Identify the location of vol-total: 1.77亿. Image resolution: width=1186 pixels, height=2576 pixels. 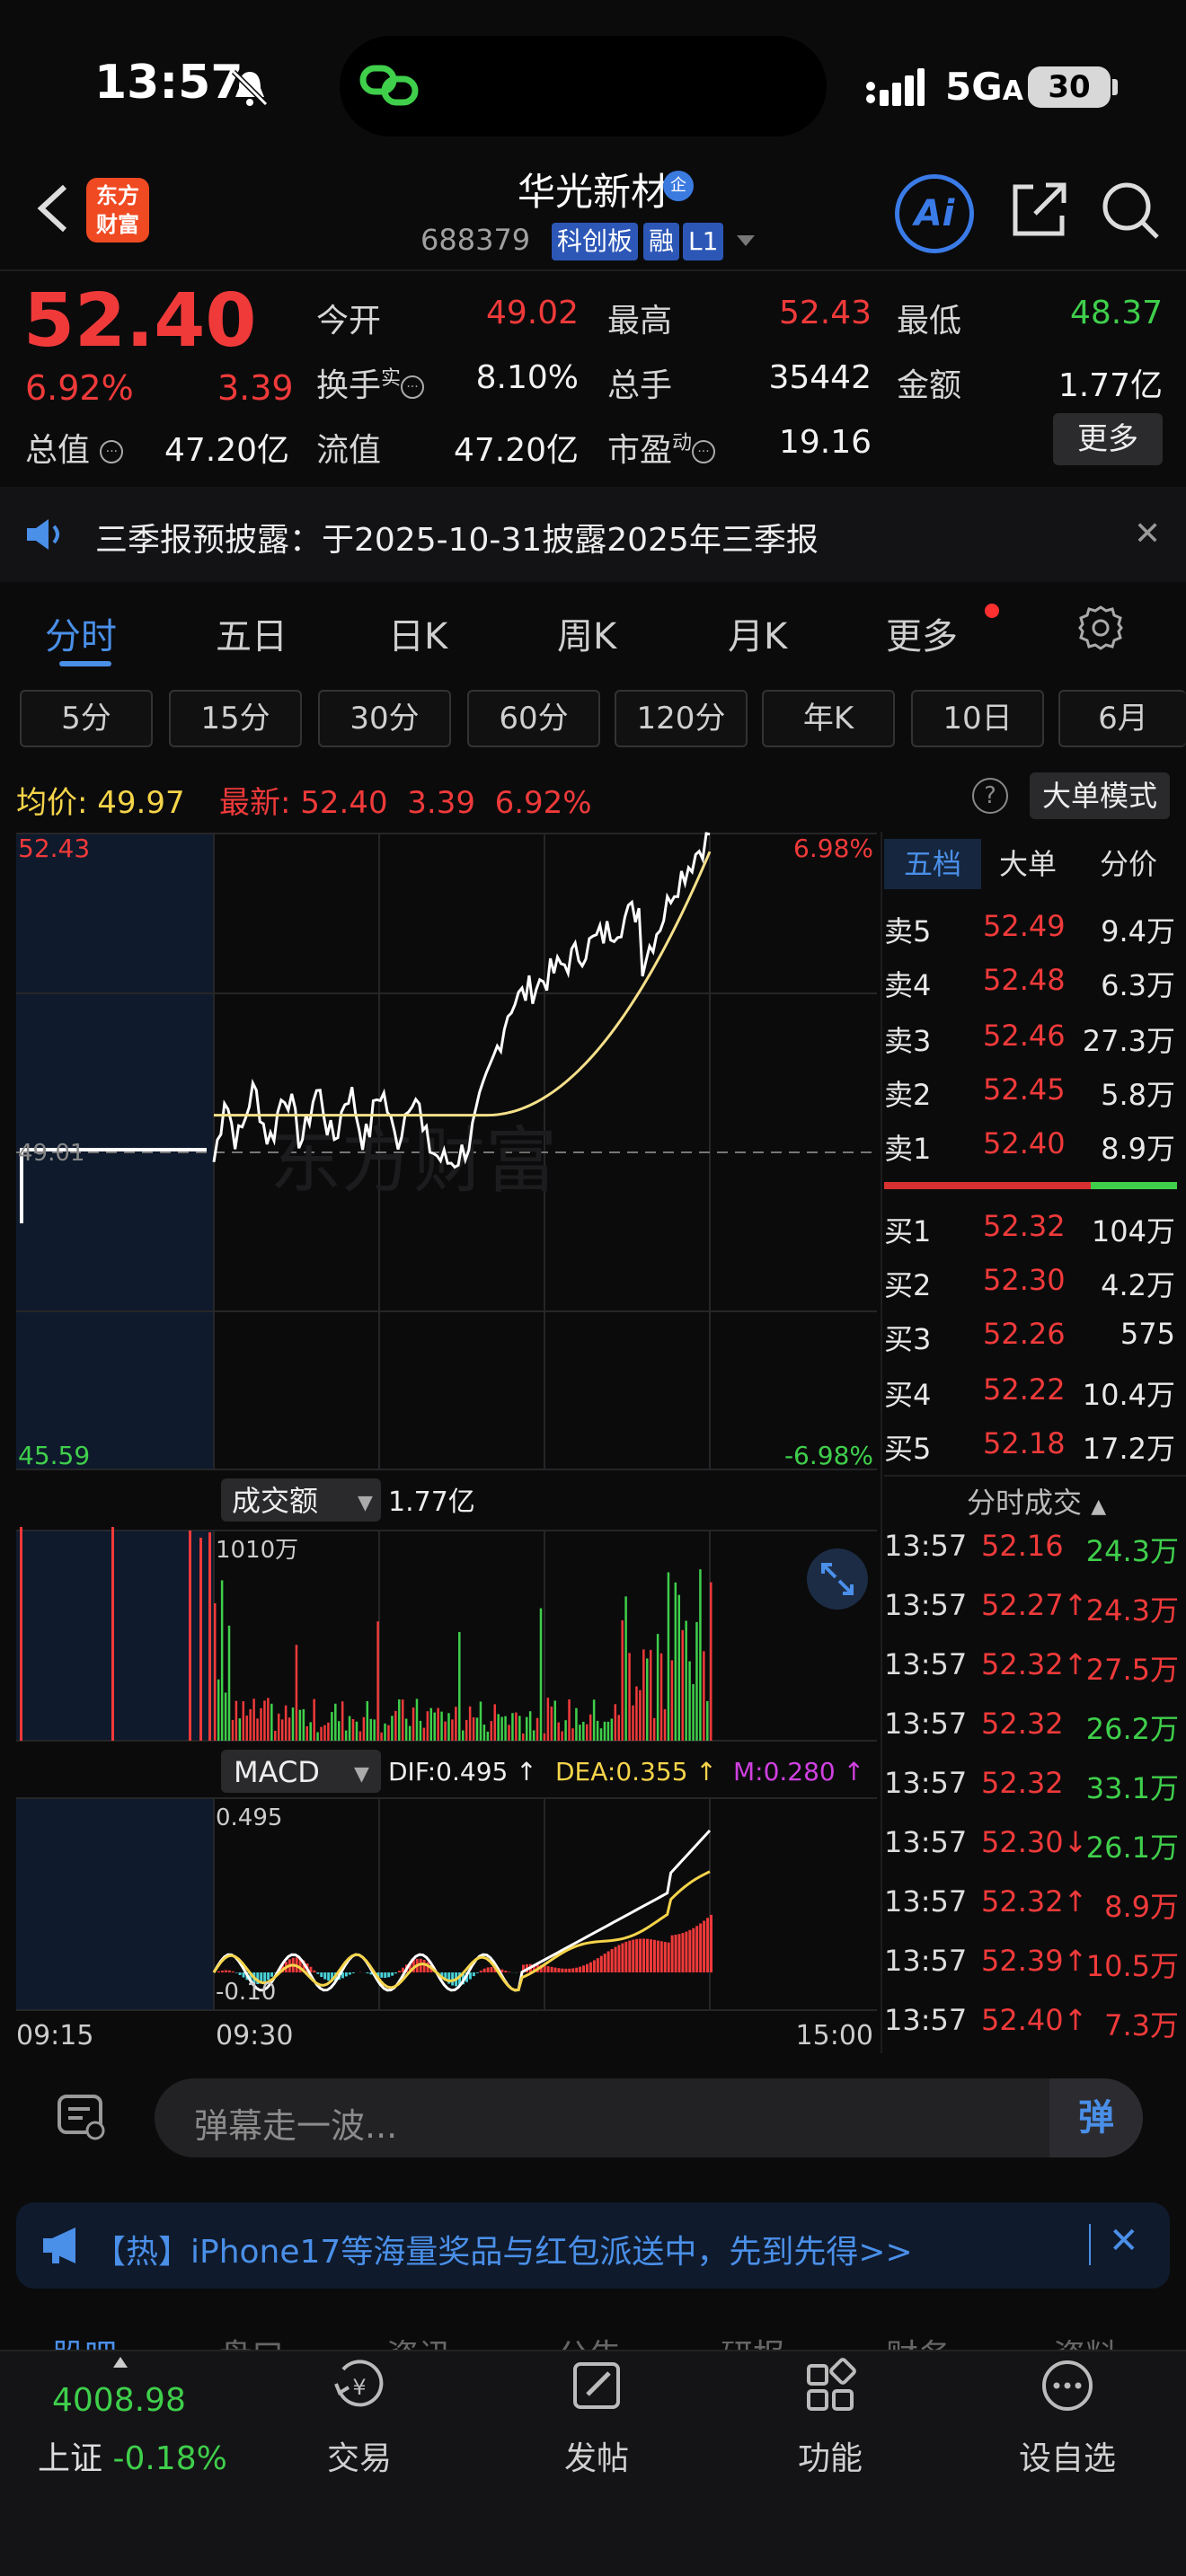
(431, 1502).